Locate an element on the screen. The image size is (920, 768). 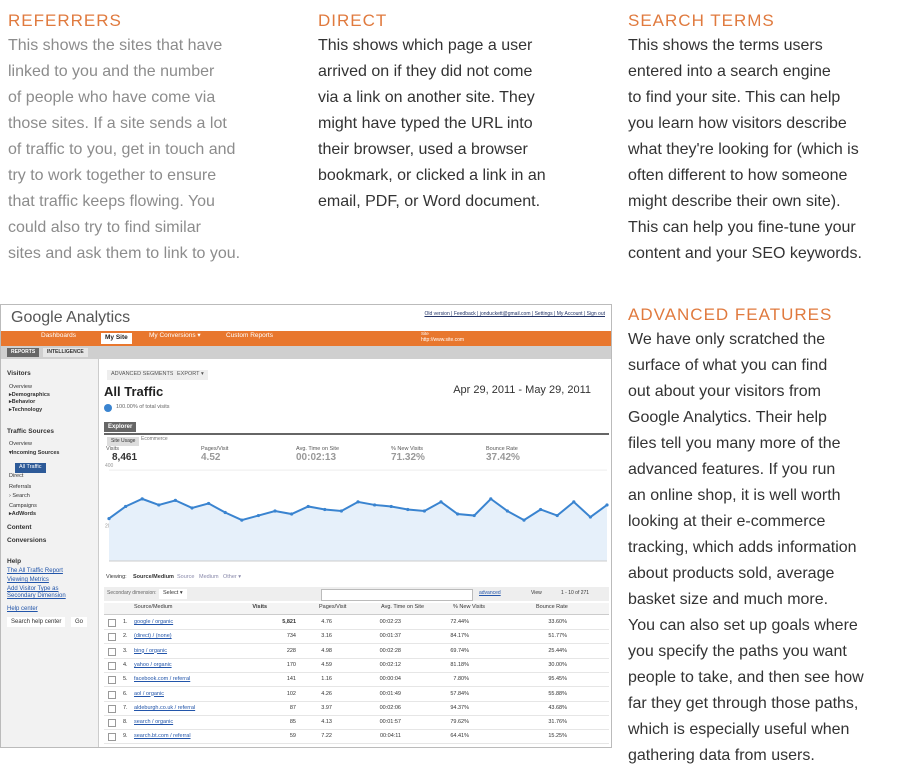
section-text: This can help you fine-tune your is located at coordinates (742, 227).